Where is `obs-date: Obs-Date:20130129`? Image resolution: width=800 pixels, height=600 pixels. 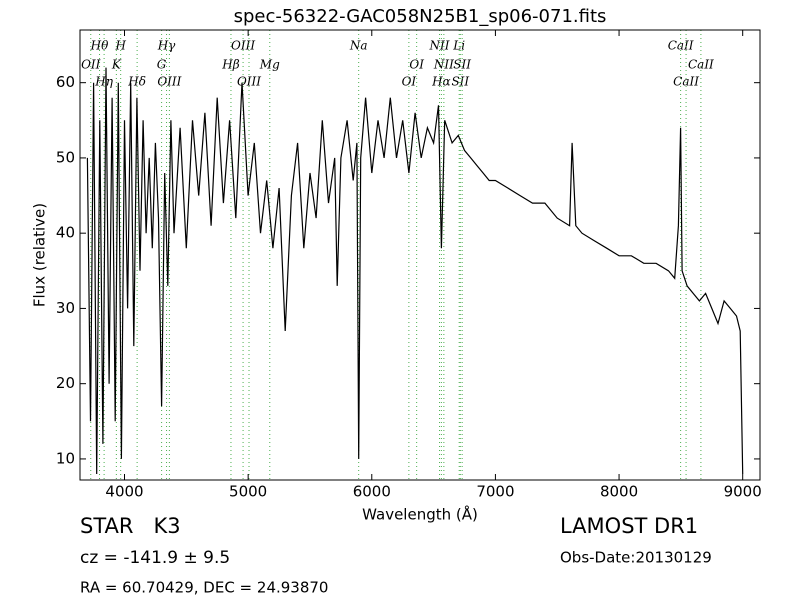
obs-date: Obs-Date:20130129 is located at coordinates (636, 558).